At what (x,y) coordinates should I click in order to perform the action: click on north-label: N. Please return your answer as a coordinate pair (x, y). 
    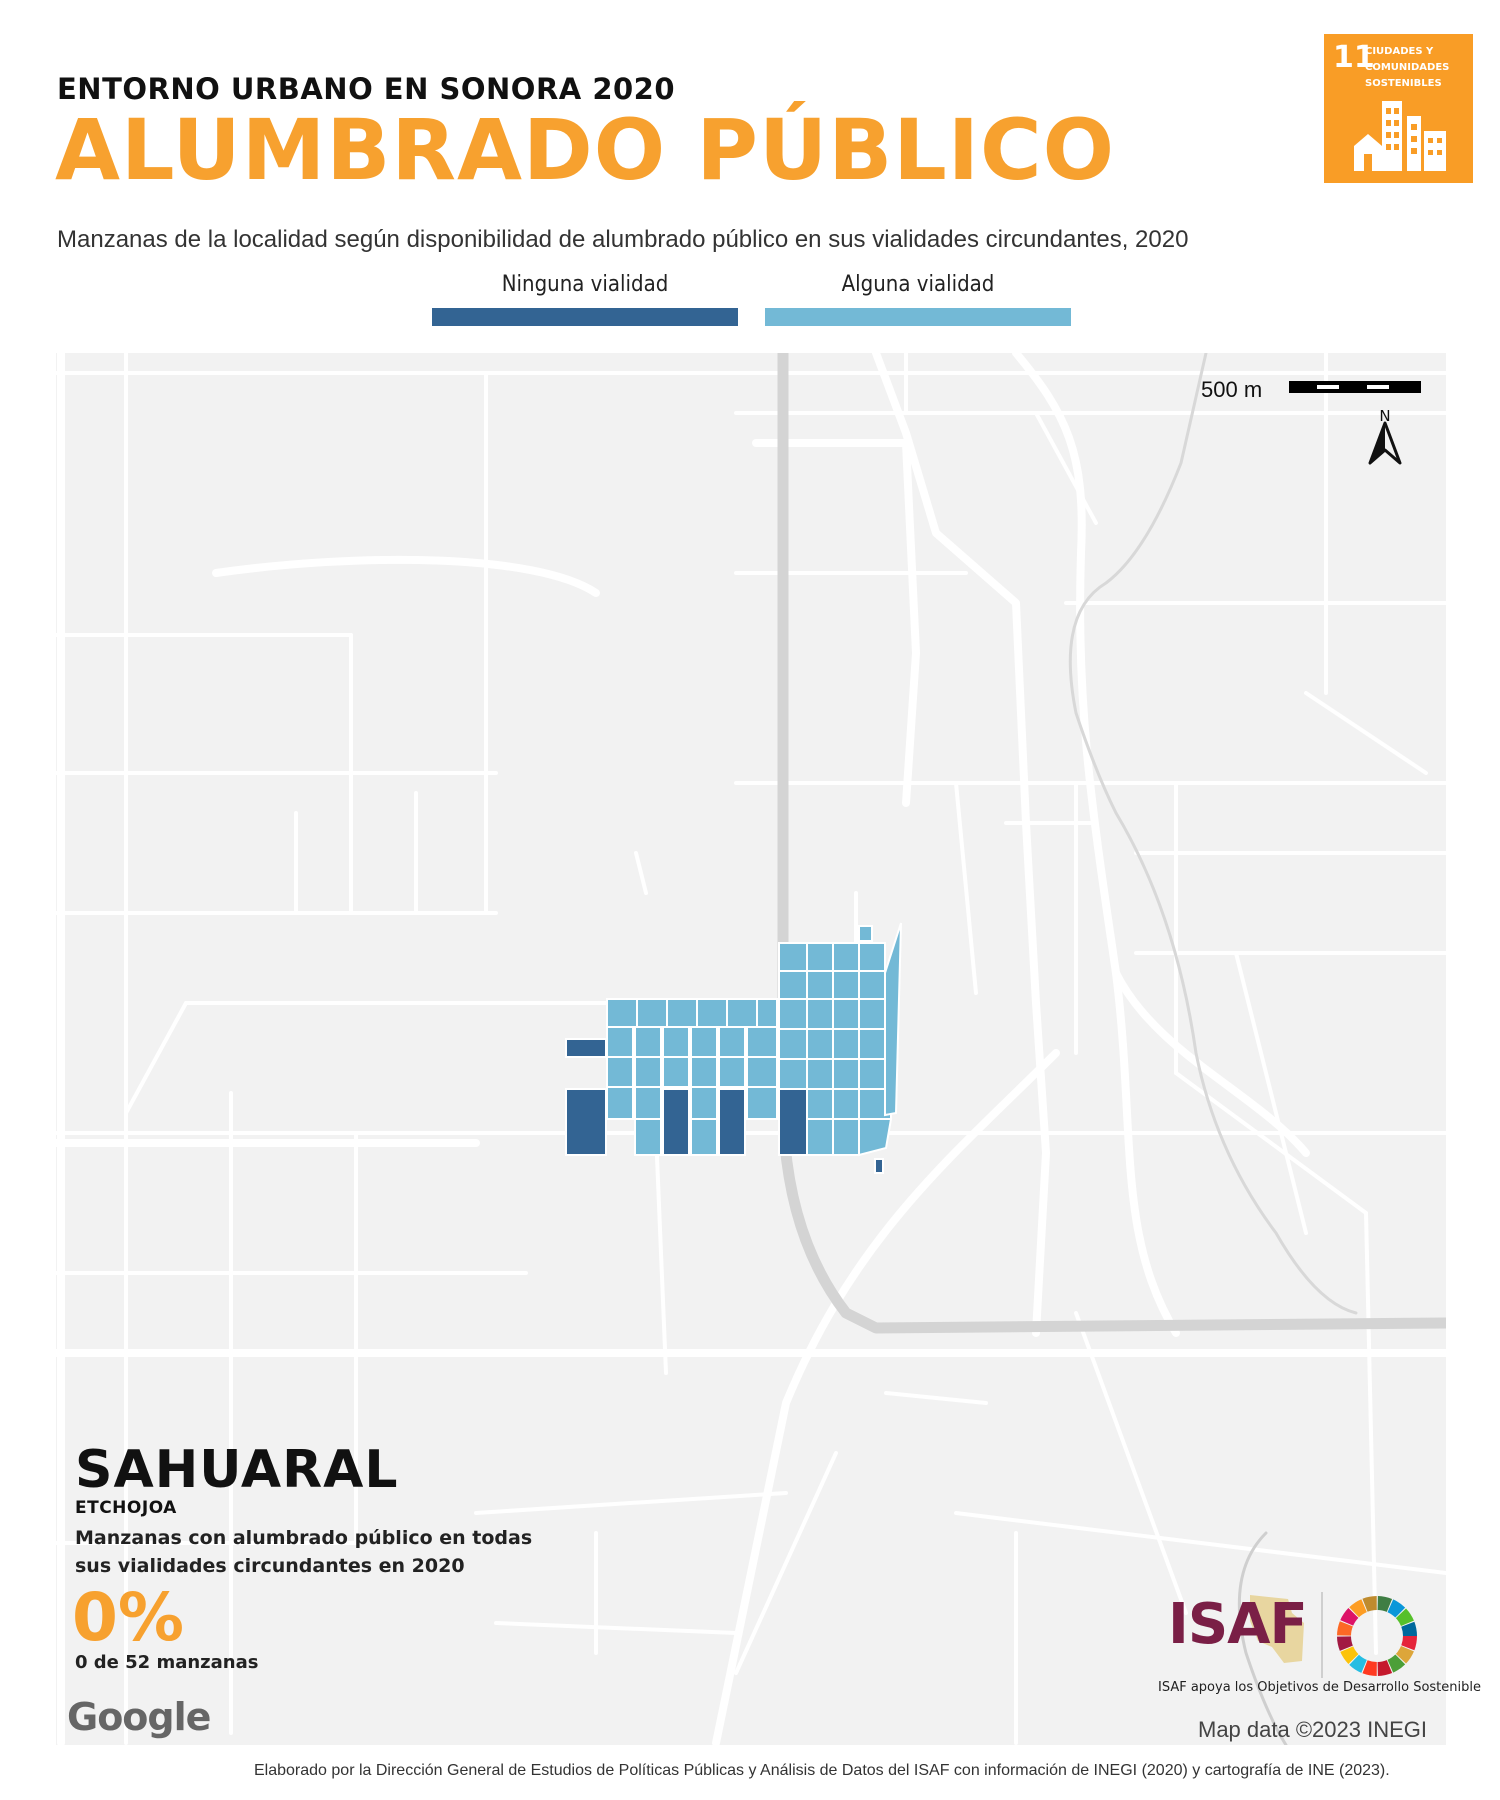
    Looking at the image, I should click on (1384, 416).